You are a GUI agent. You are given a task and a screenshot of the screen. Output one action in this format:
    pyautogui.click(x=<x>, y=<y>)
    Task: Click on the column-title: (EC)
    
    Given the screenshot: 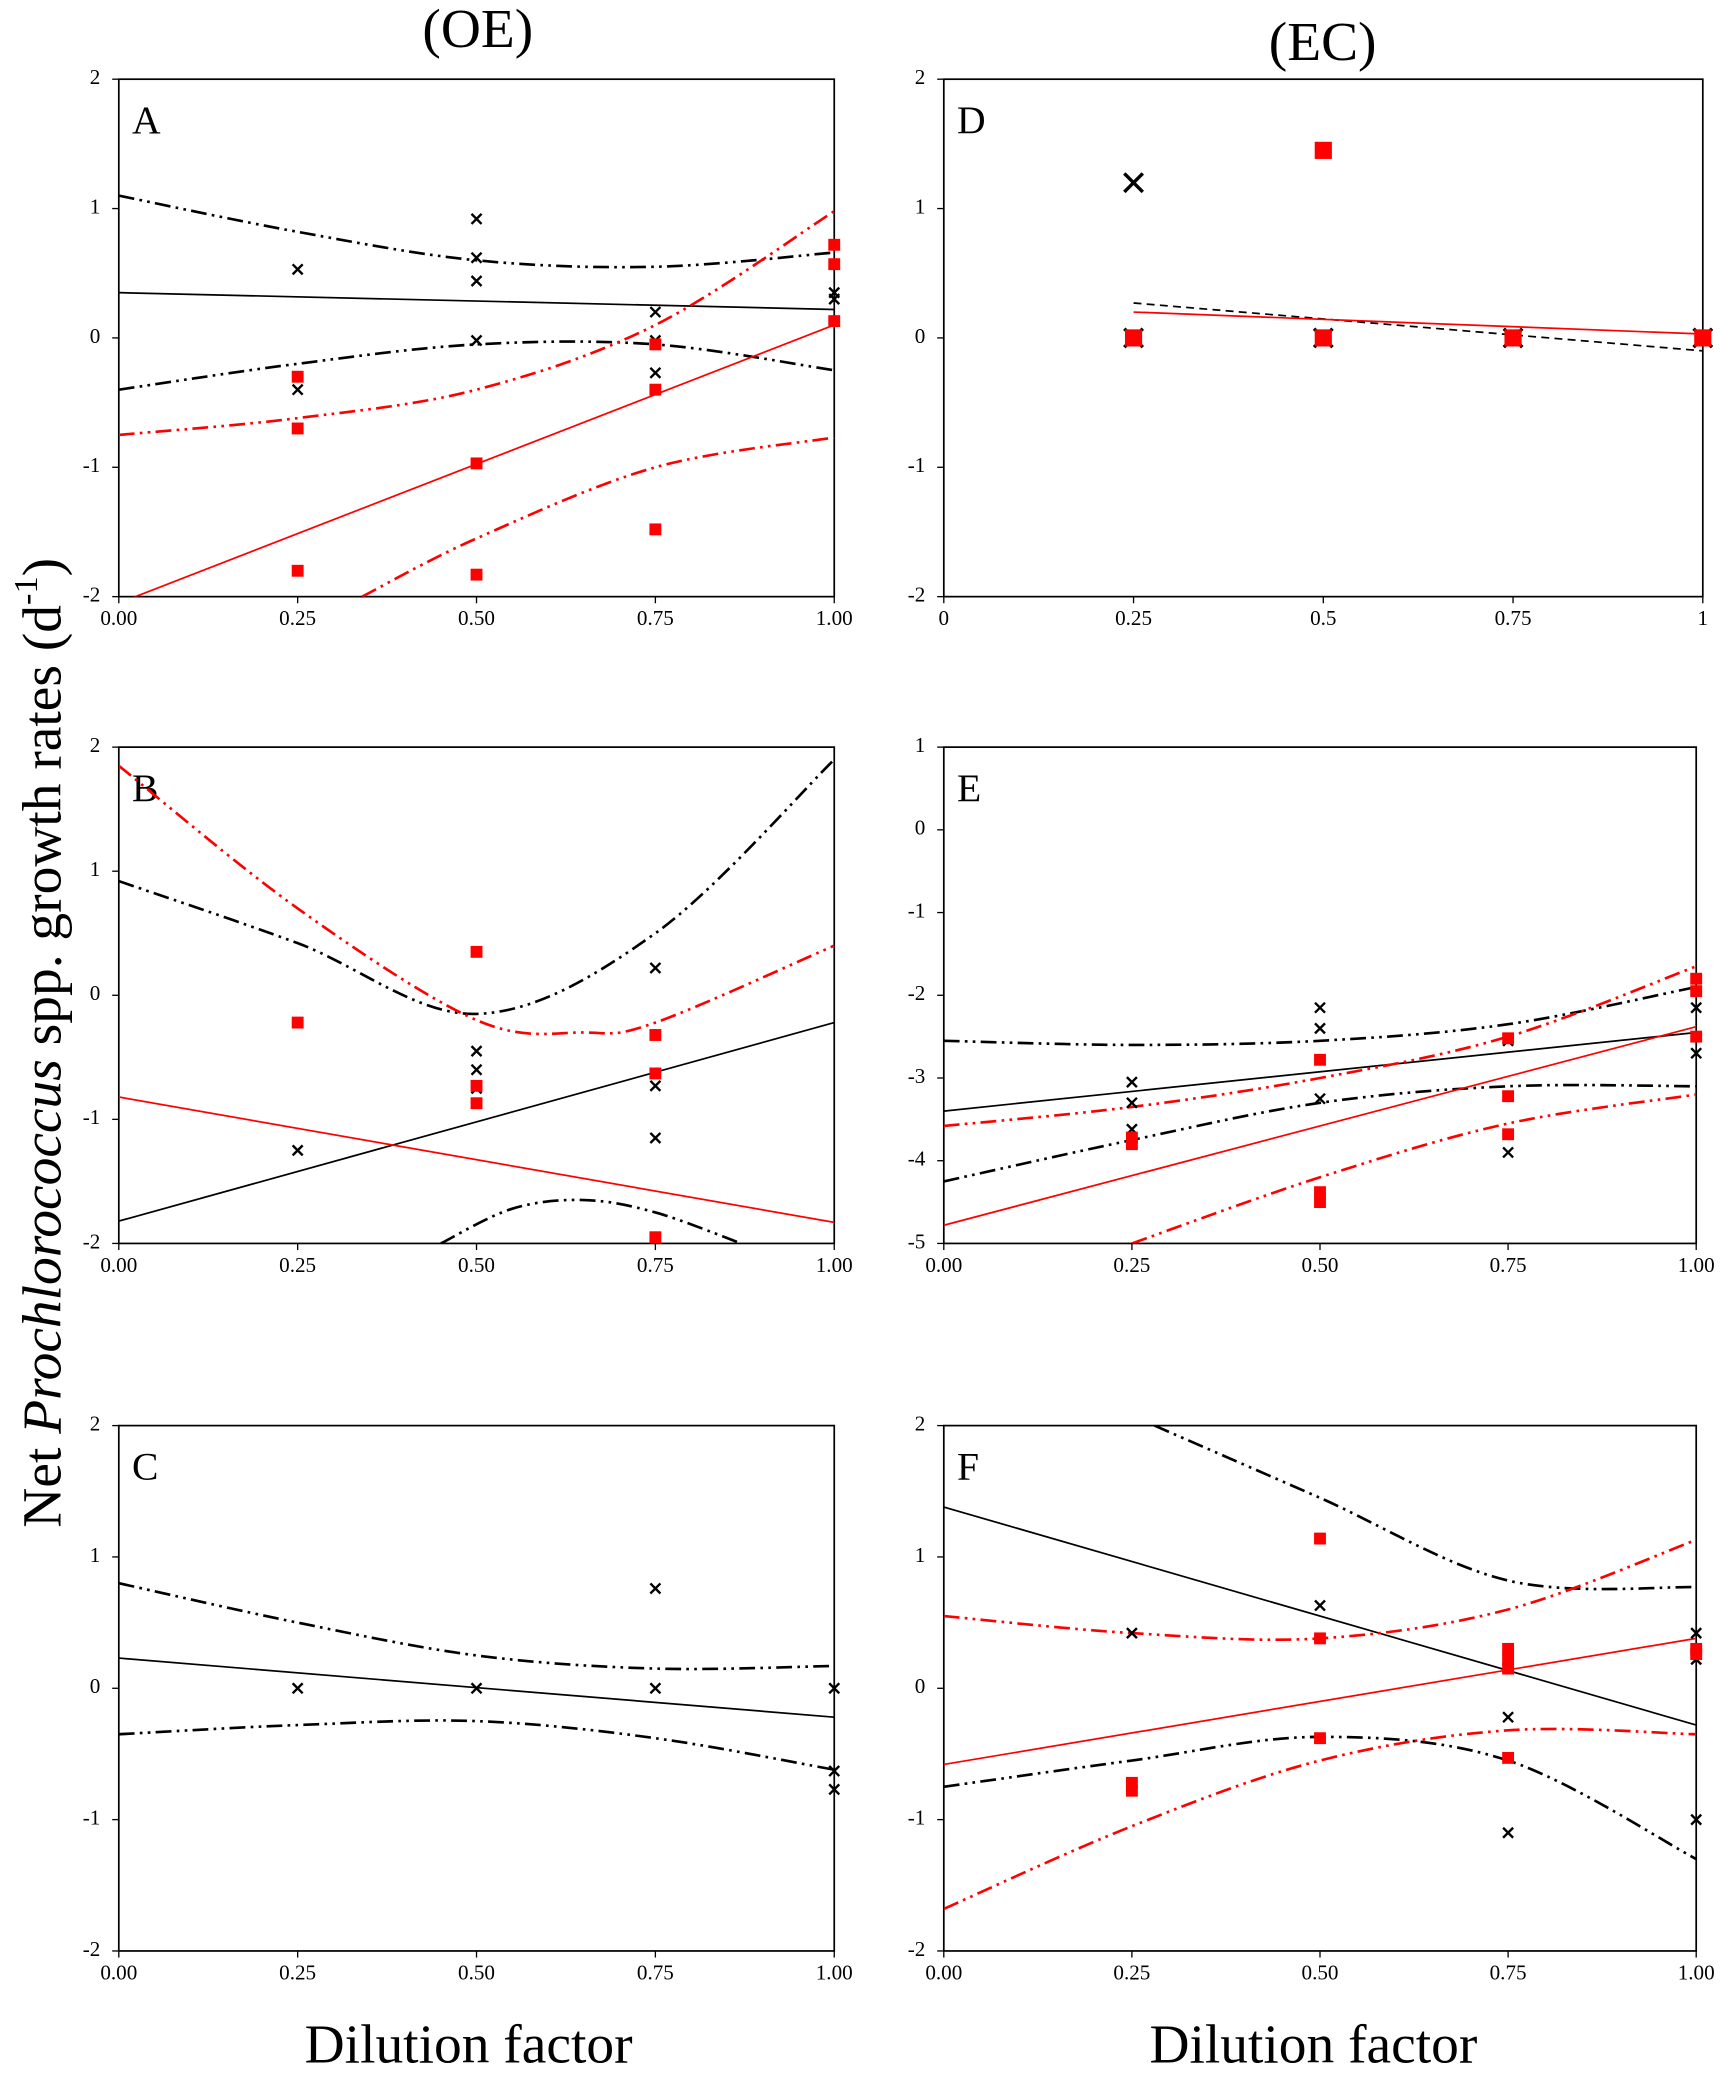 What is the action you would take?
    pyautogui.click(x=1323, y=41)
    